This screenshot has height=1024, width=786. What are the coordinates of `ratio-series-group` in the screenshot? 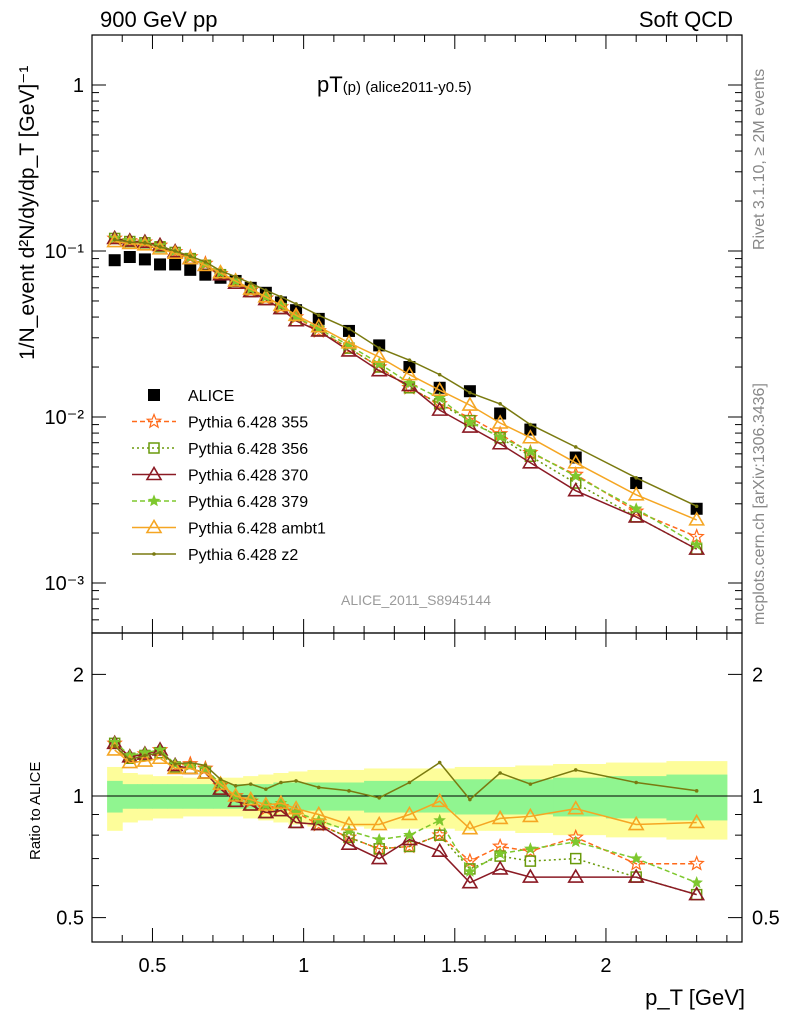 It's located at (406, 817).